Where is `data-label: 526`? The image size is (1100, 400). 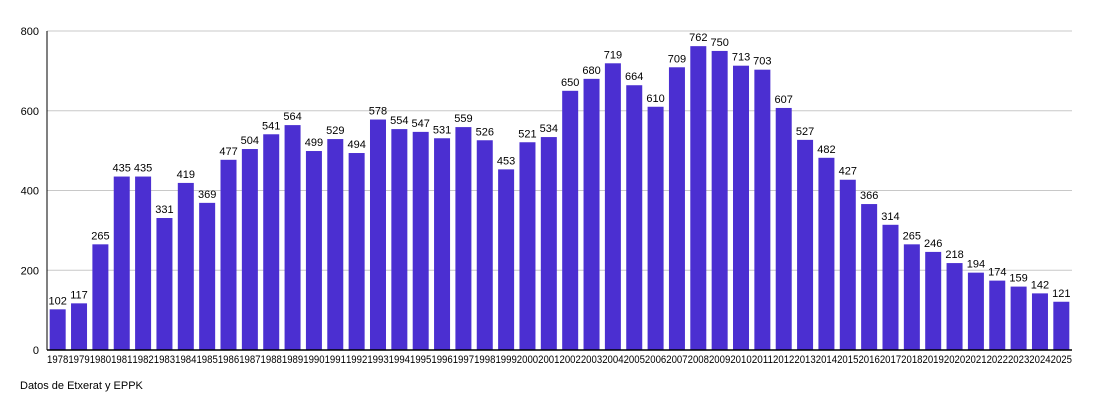
data-label: 526 is located at coordinates (485, 132).